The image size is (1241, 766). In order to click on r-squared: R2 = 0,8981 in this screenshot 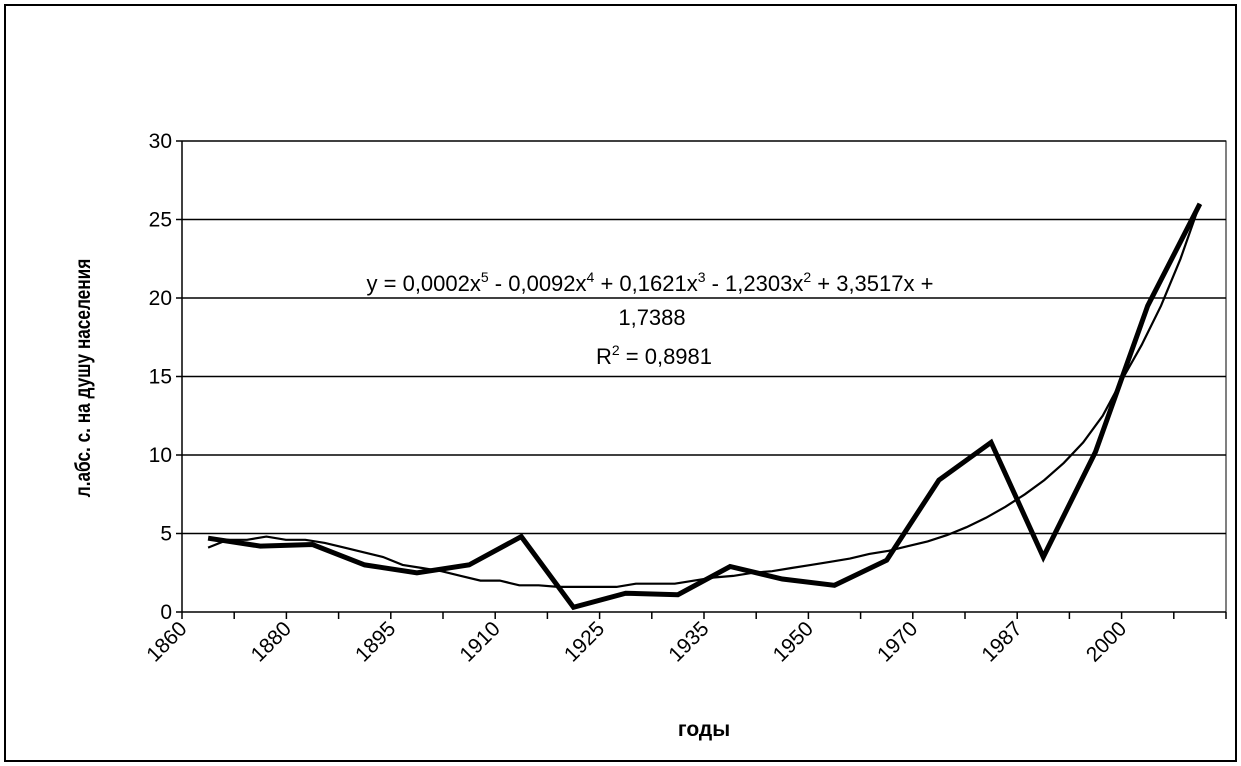, I will do `click(654, 355)`.